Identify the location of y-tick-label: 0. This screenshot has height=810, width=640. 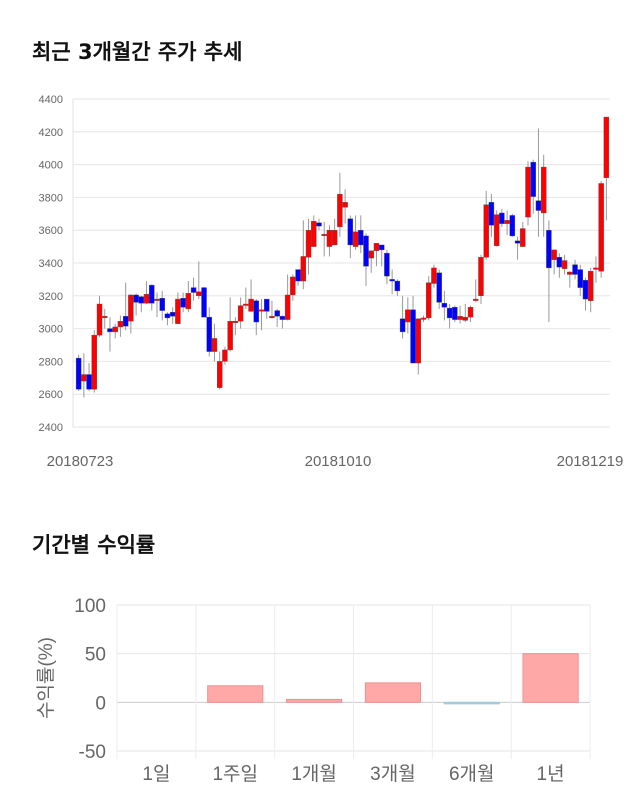
(100, 703).